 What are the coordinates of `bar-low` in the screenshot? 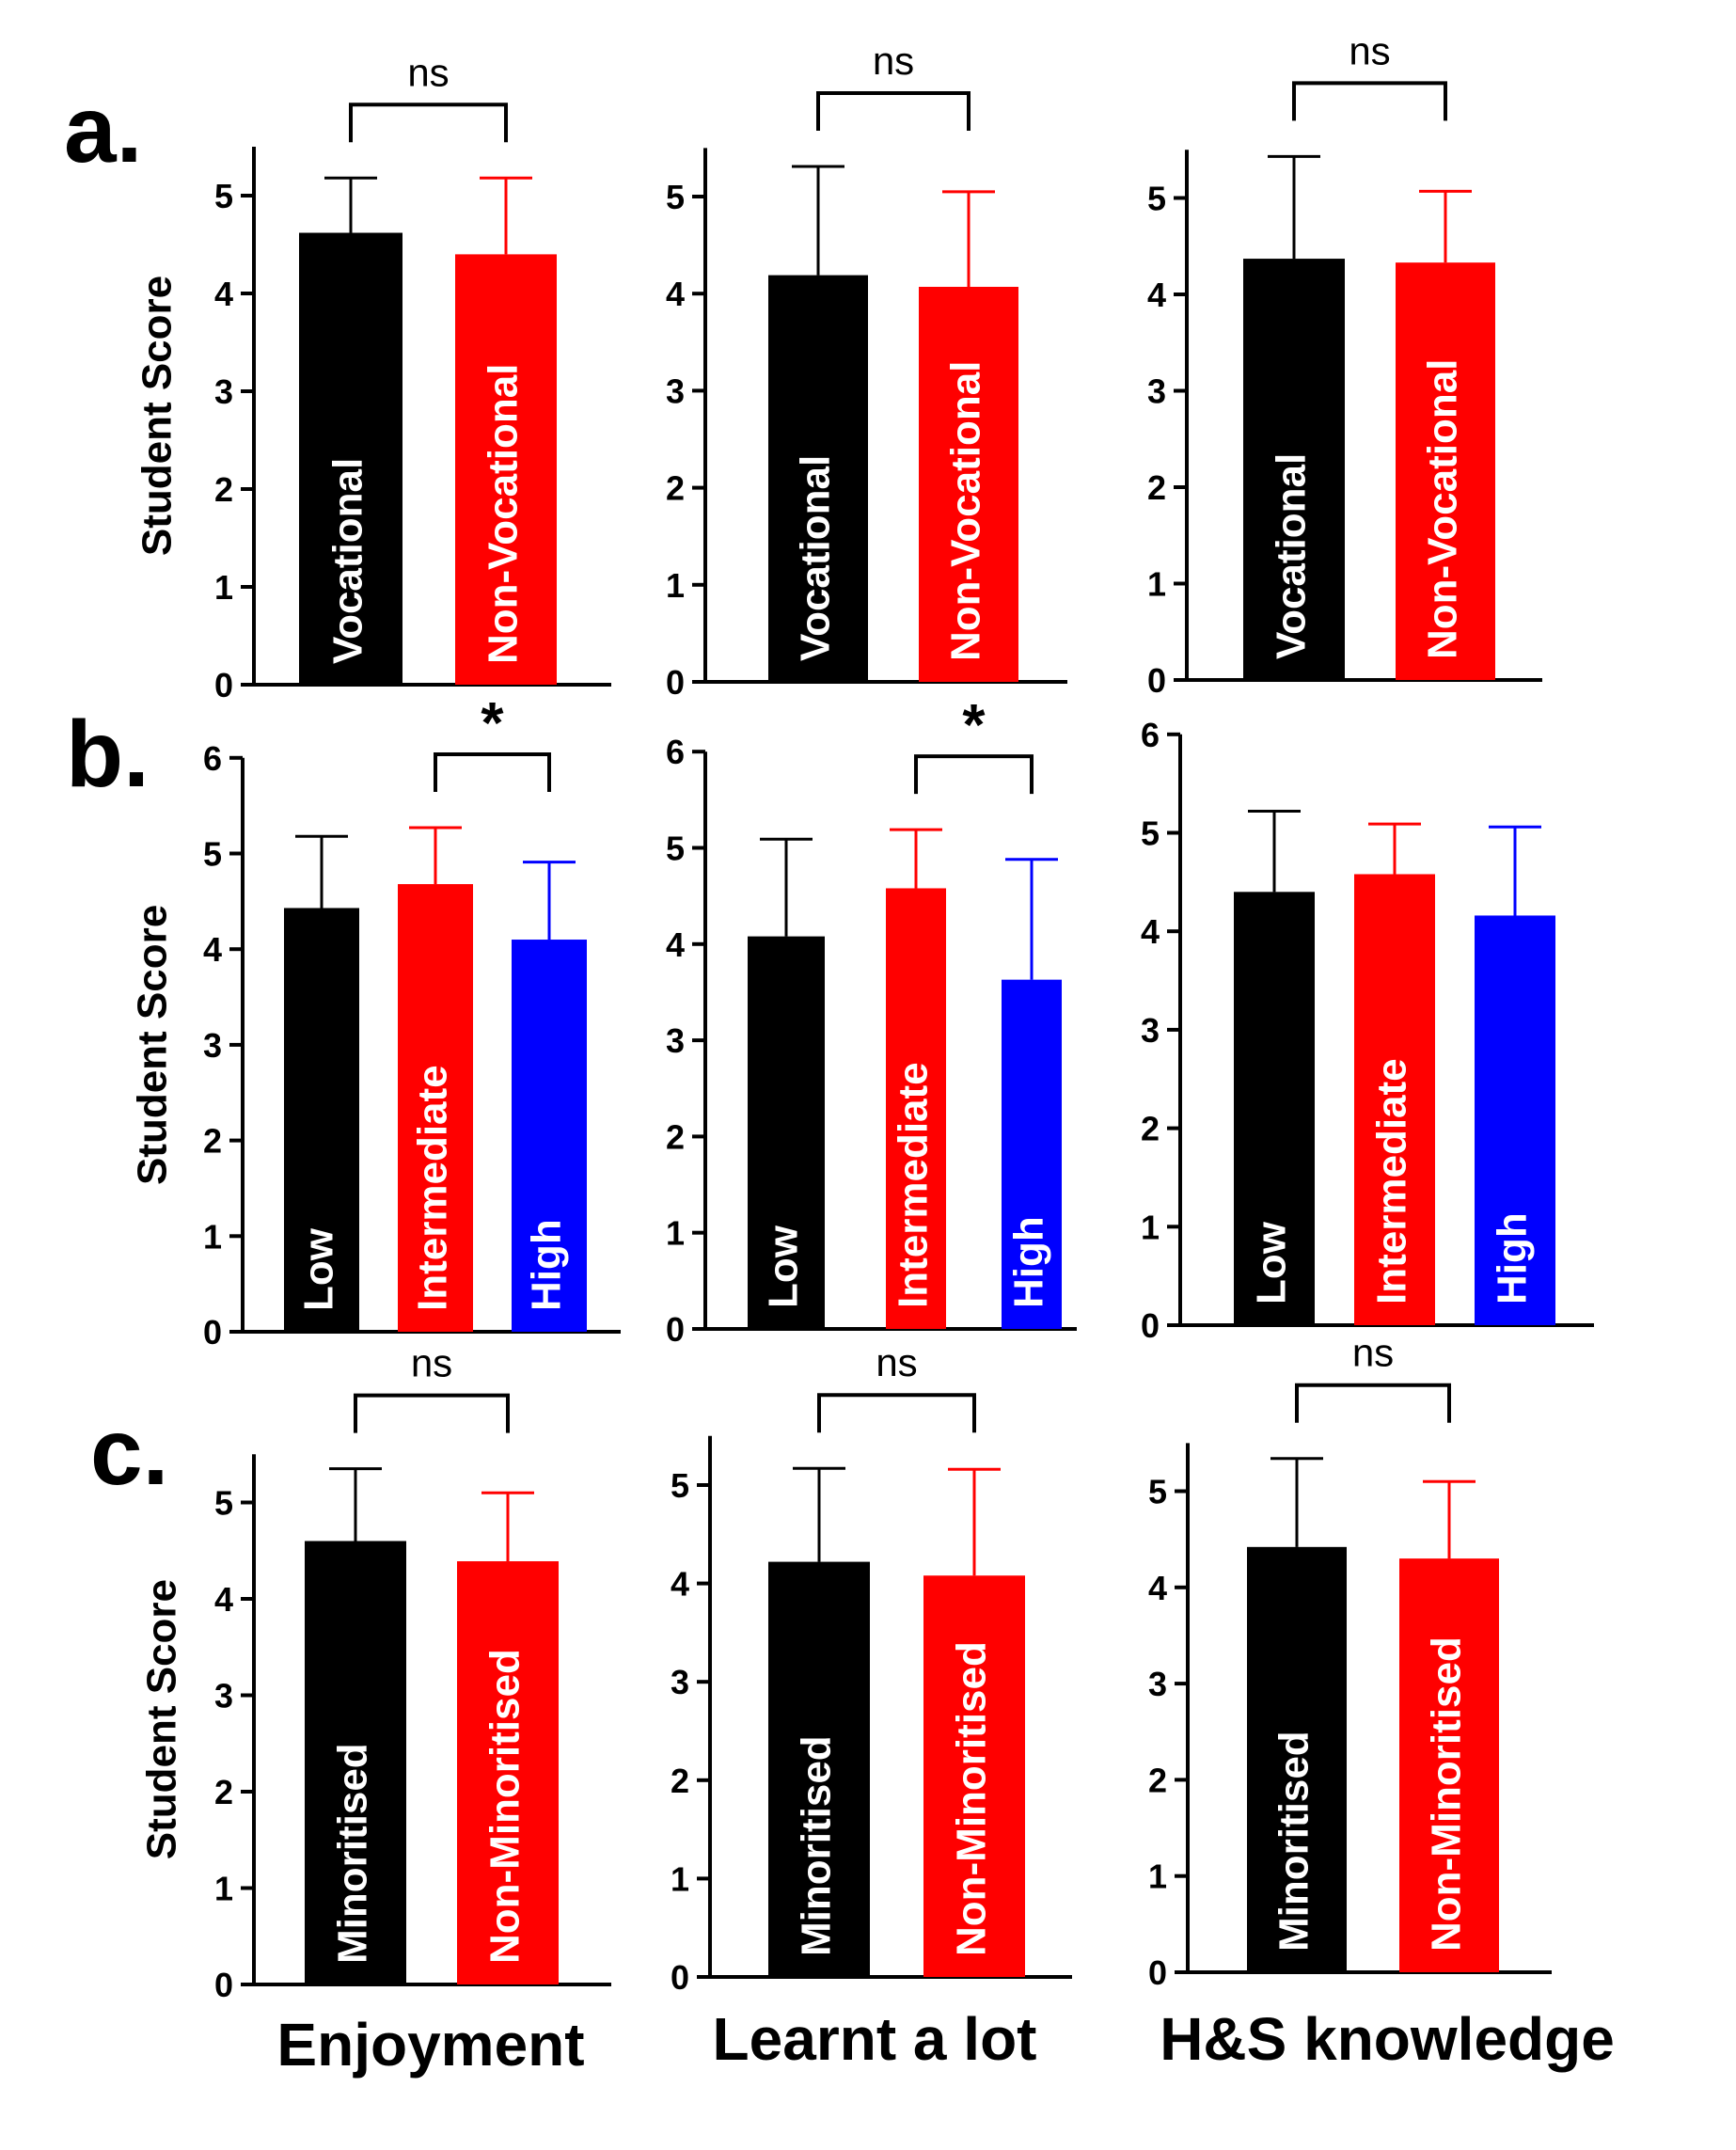 It's located at (1275, 1108).